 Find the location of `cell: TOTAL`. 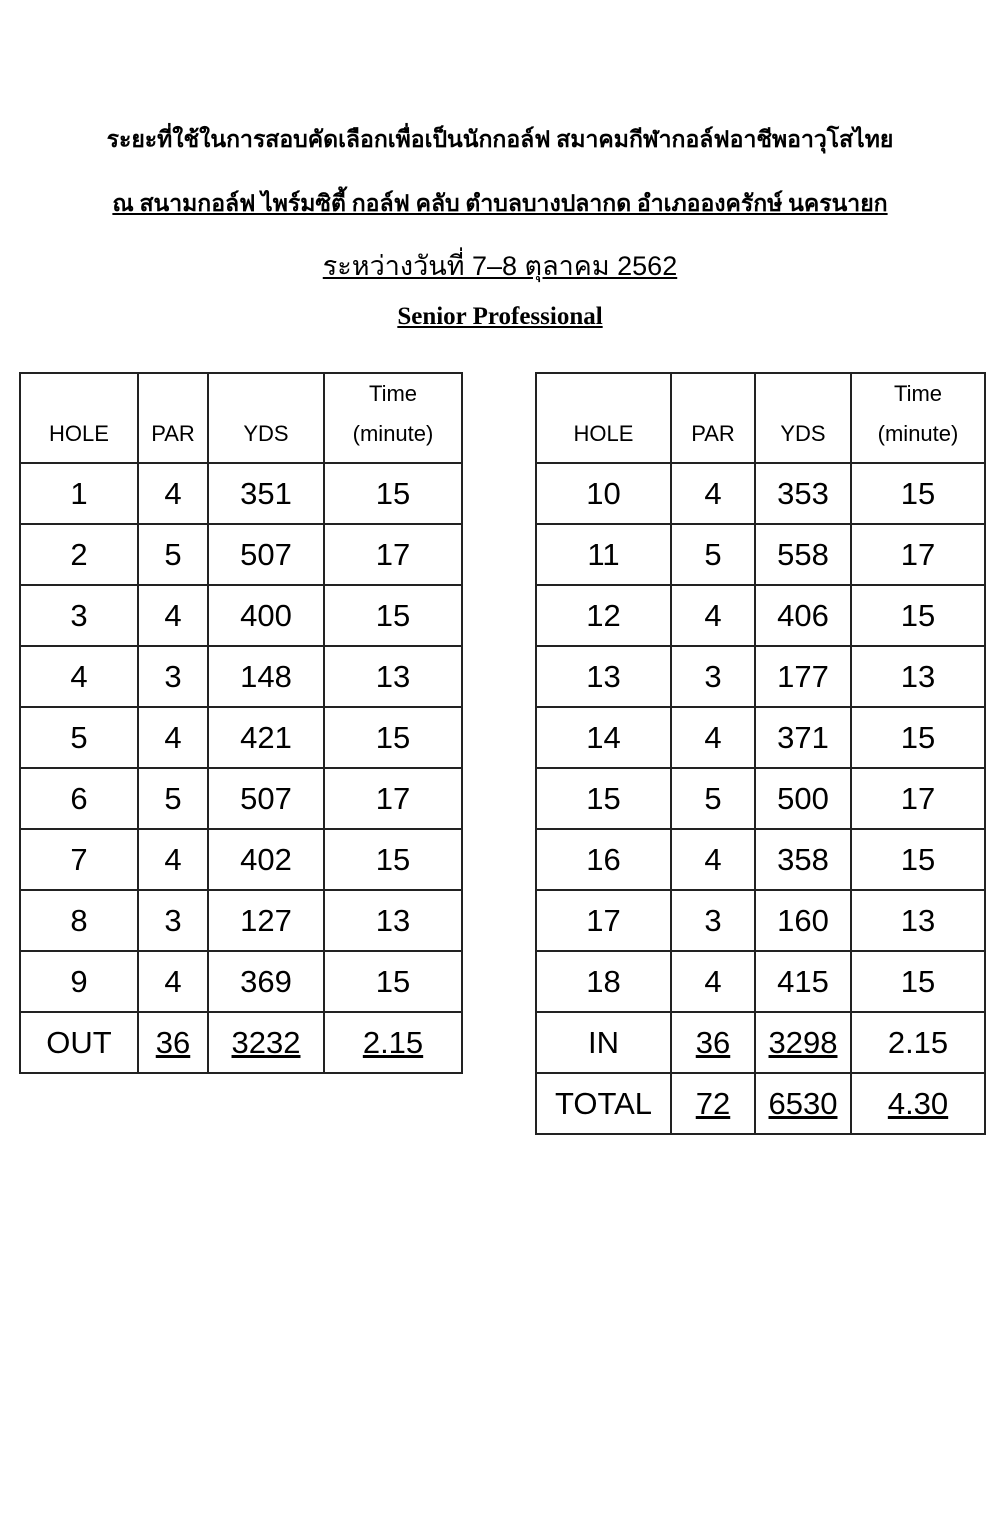

cell: TOTAL is located at coordinates (603, 1103).